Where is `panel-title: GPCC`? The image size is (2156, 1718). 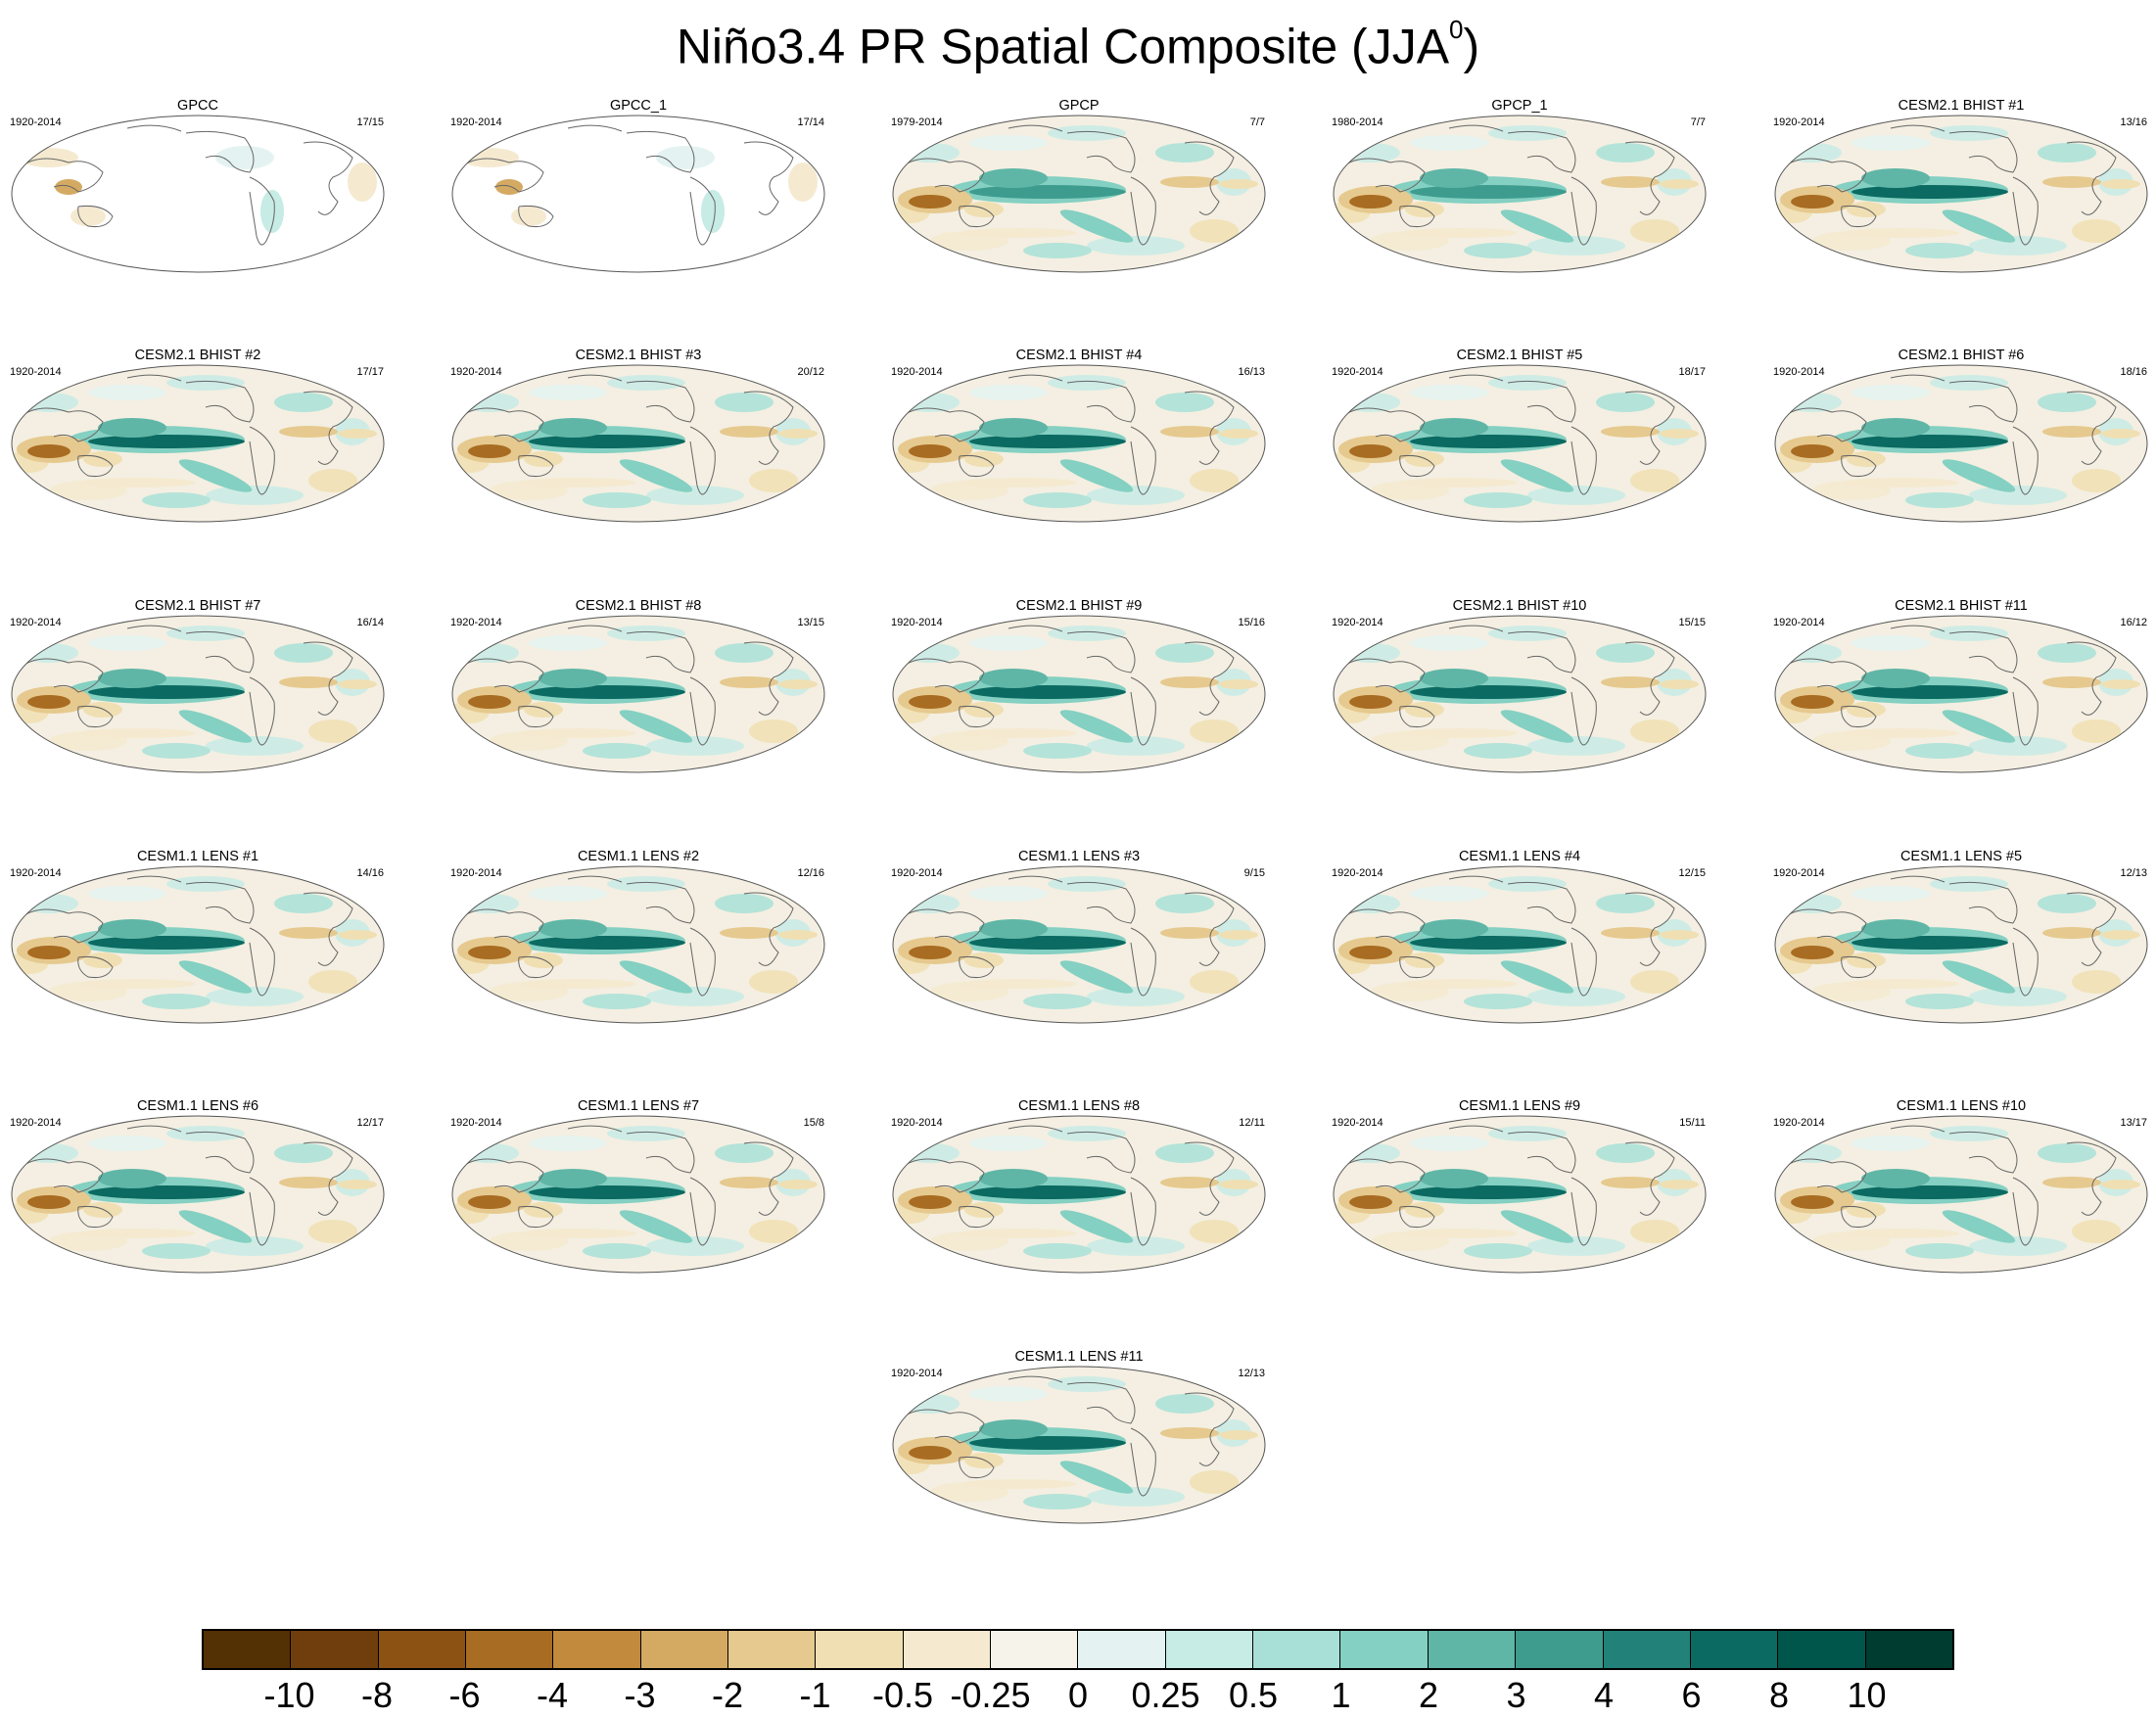 panel-title: GPCC is located at coordinates (197, 106).